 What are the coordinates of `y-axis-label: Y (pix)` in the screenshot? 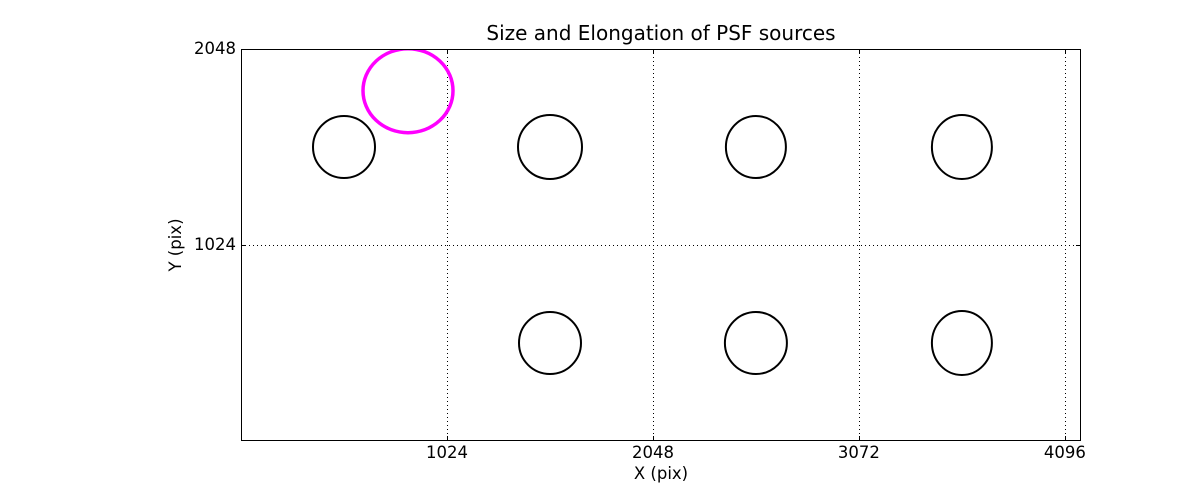 It's located at (175, 245).